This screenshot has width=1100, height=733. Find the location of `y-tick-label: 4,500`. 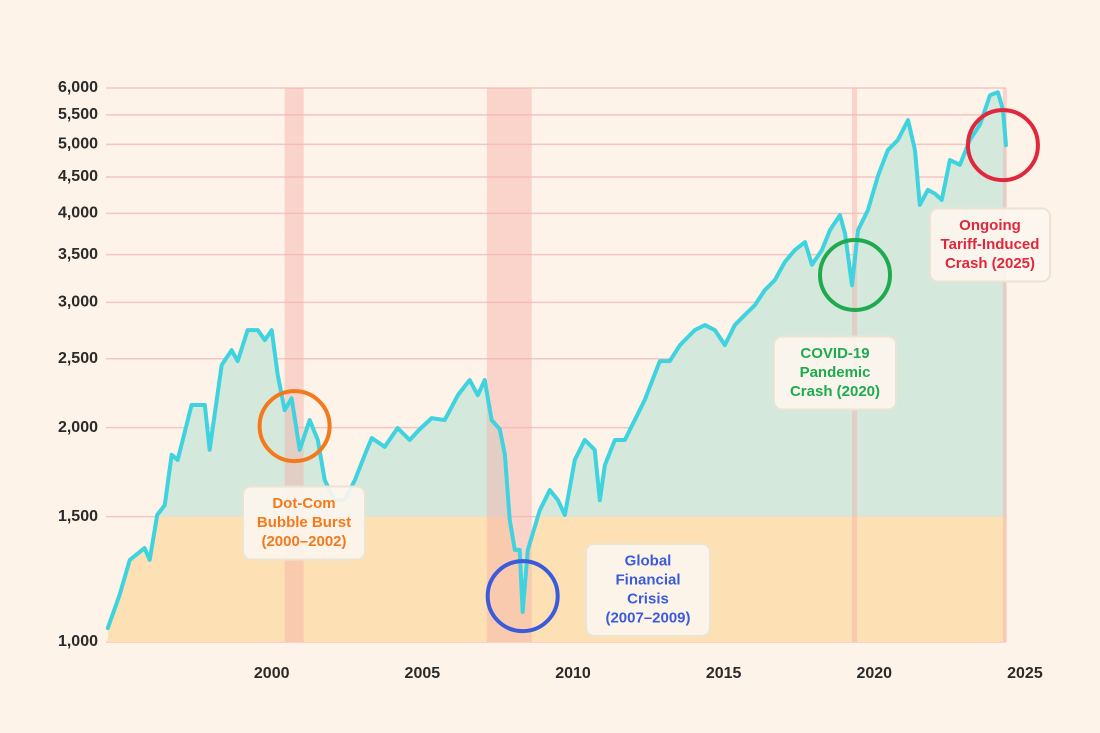

y-tick-label: 4,500 is located at coordinates (78, 176).